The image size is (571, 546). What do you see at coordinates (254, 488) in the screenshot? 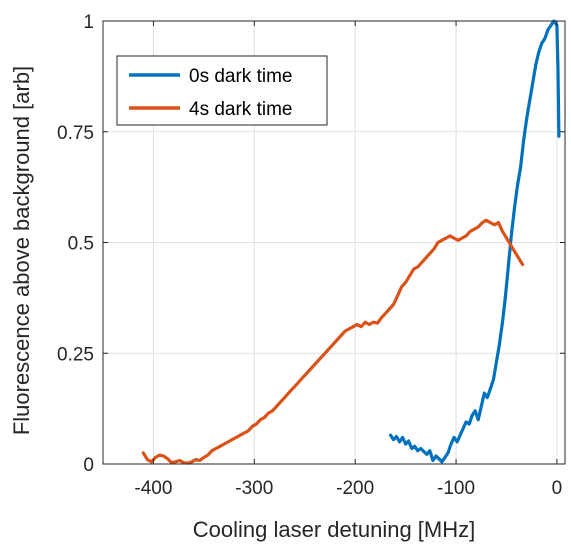
I see `x-tick-label: -300` at bounding box center [254, 488].